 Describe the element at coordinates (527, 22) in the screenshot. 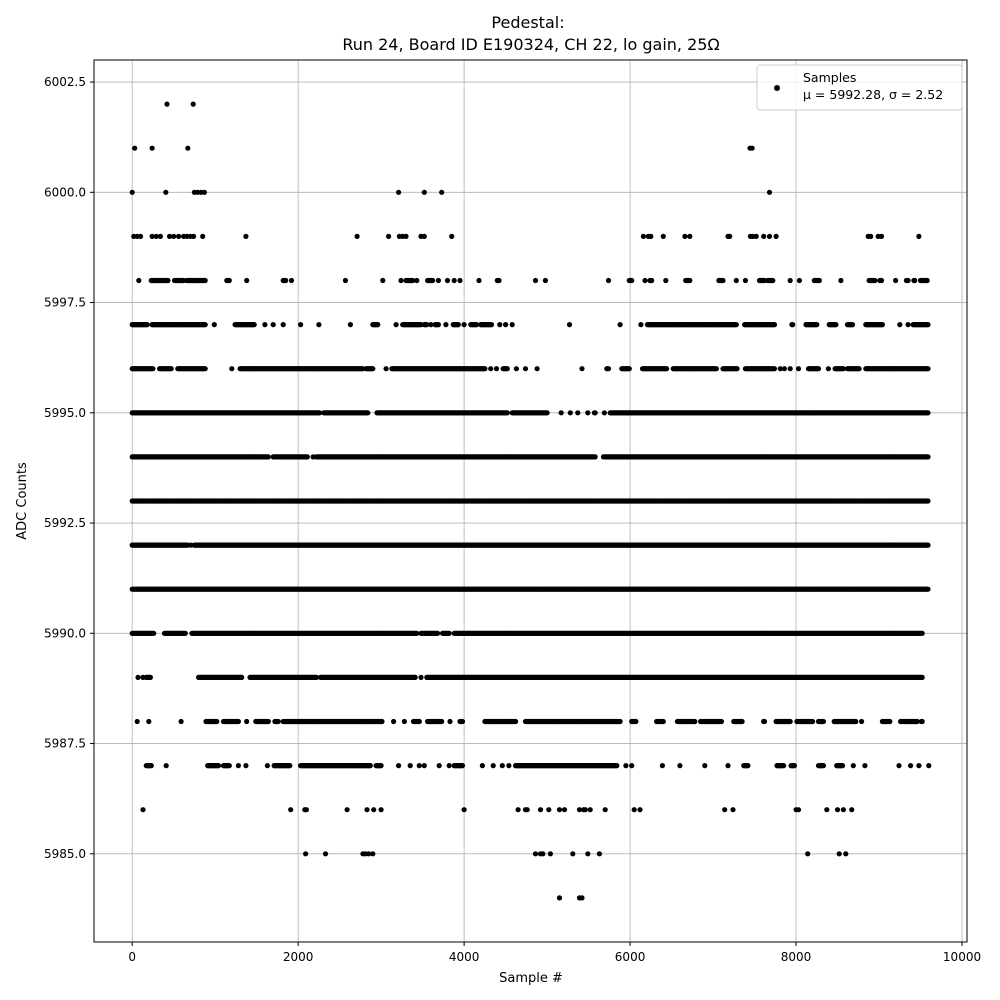

I see `chart-title: Pedestal:` at that location.